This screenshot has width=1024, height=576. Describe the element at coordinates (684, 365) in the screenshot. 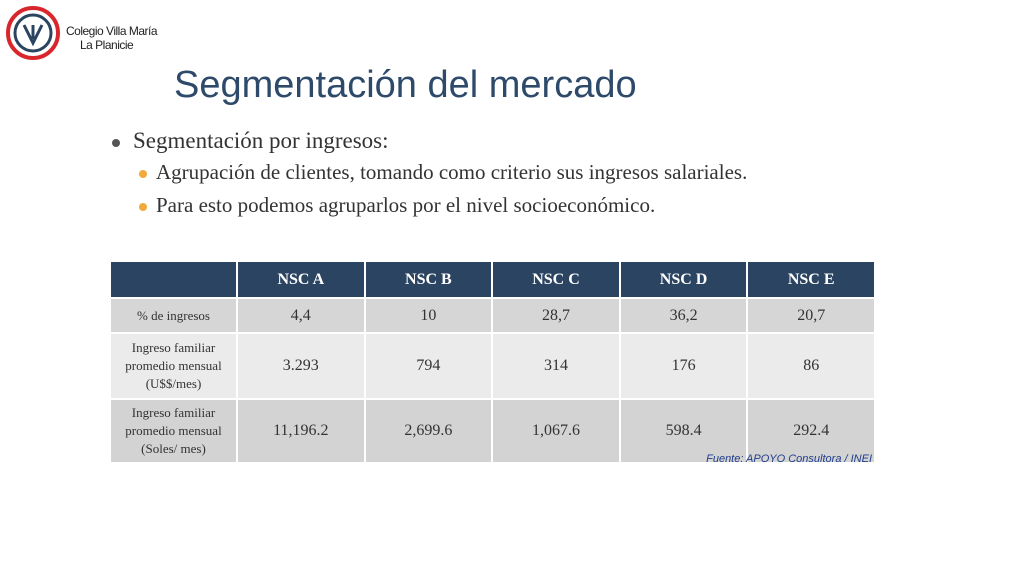

I see `table-cell: 176` at that location.